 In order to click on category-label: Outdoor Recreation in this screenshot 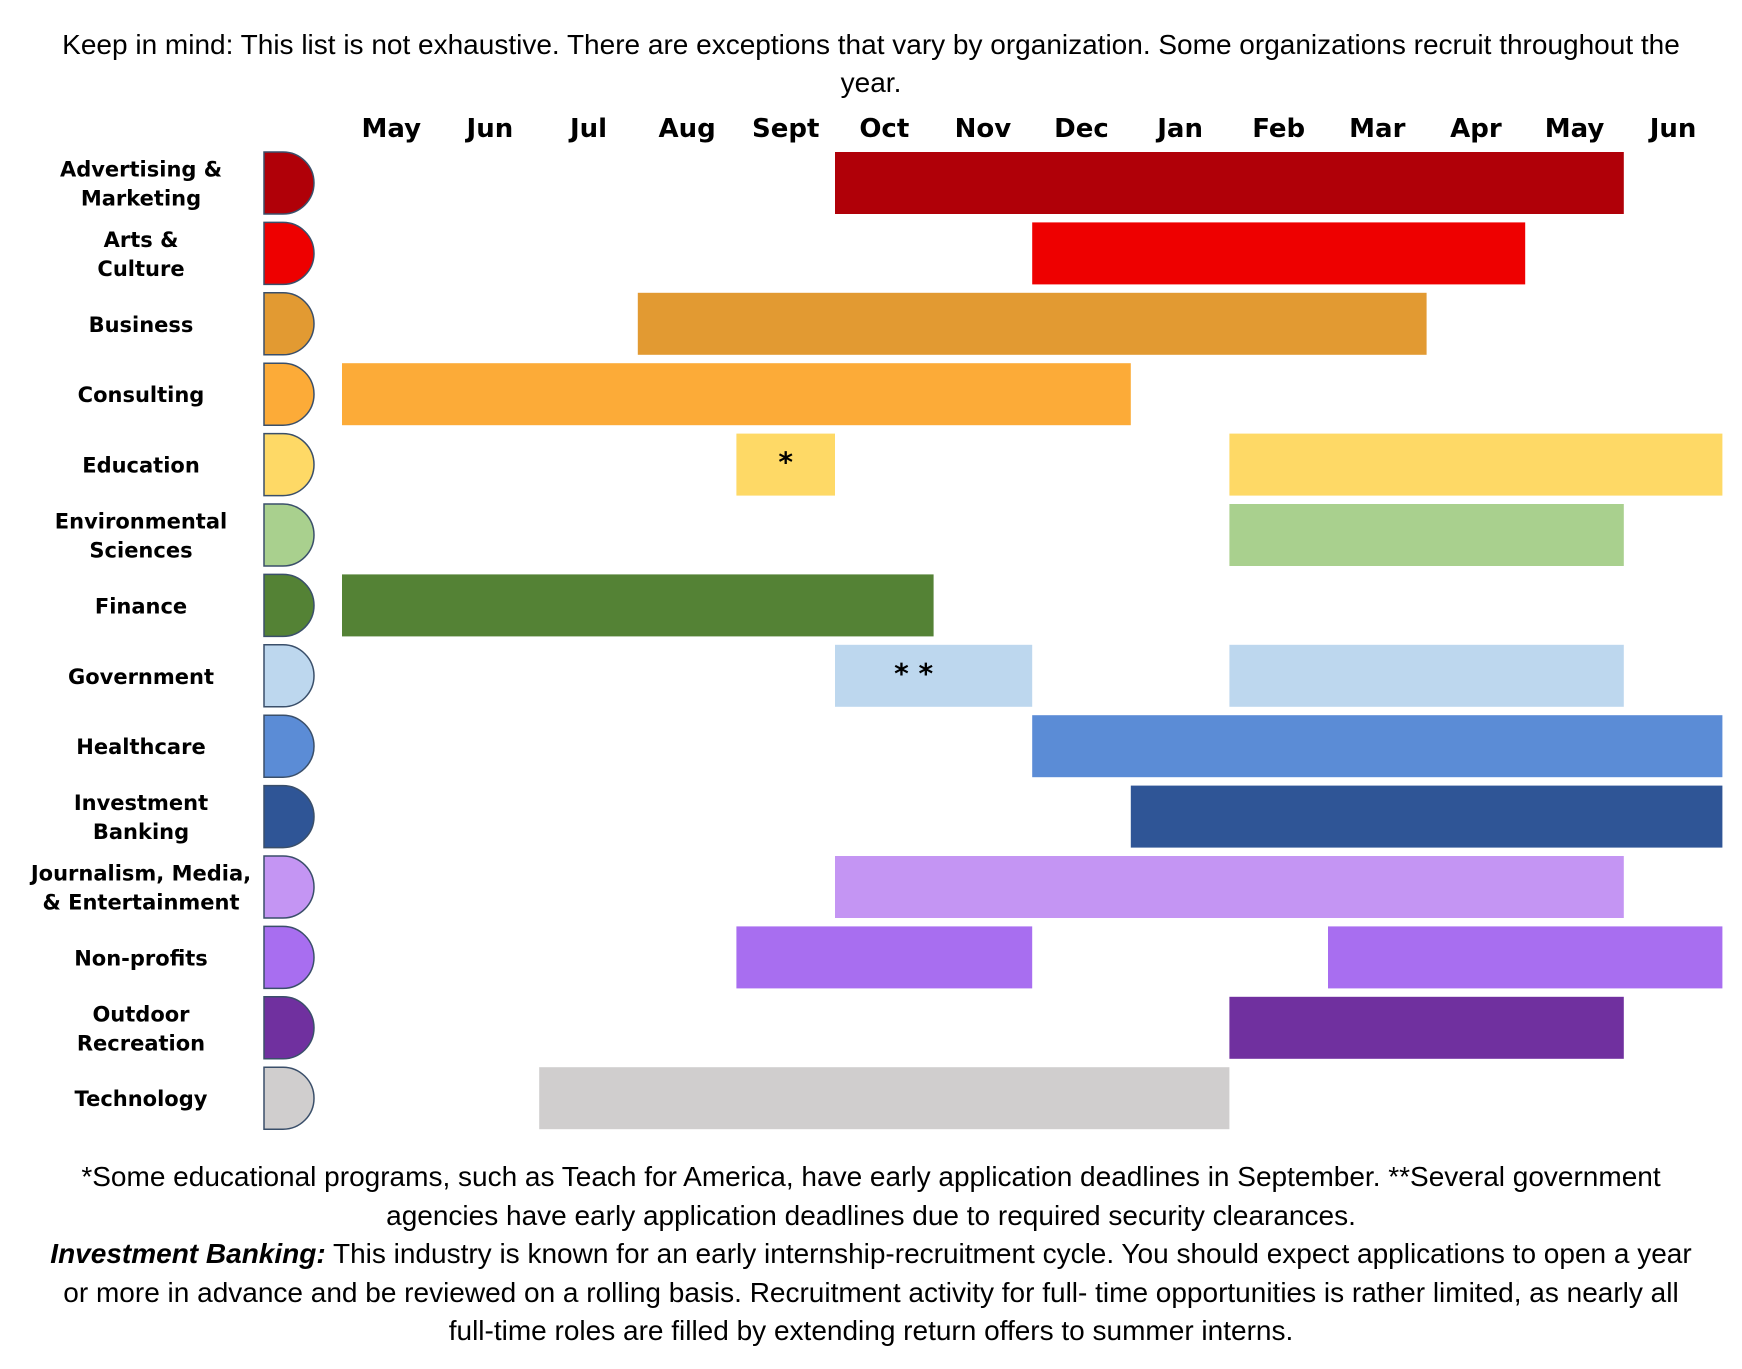, I will do `click(141, 1028)`.